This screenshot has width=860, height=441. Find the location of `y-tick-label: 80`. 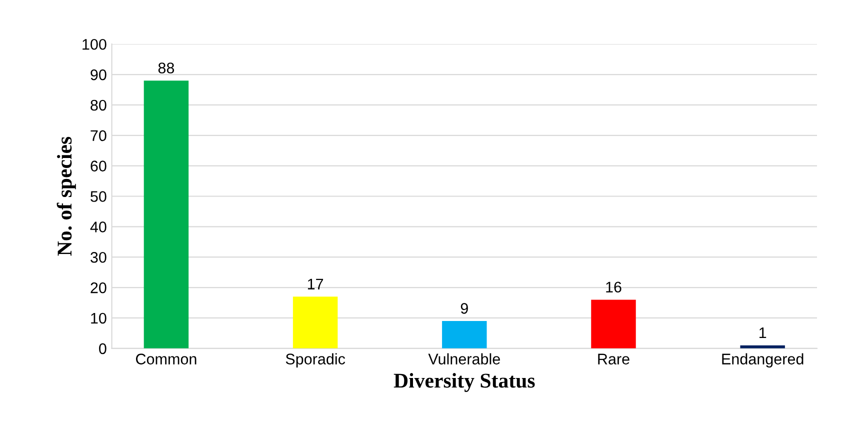

y-tick-label: 80 is located at coordinates (98, 105).